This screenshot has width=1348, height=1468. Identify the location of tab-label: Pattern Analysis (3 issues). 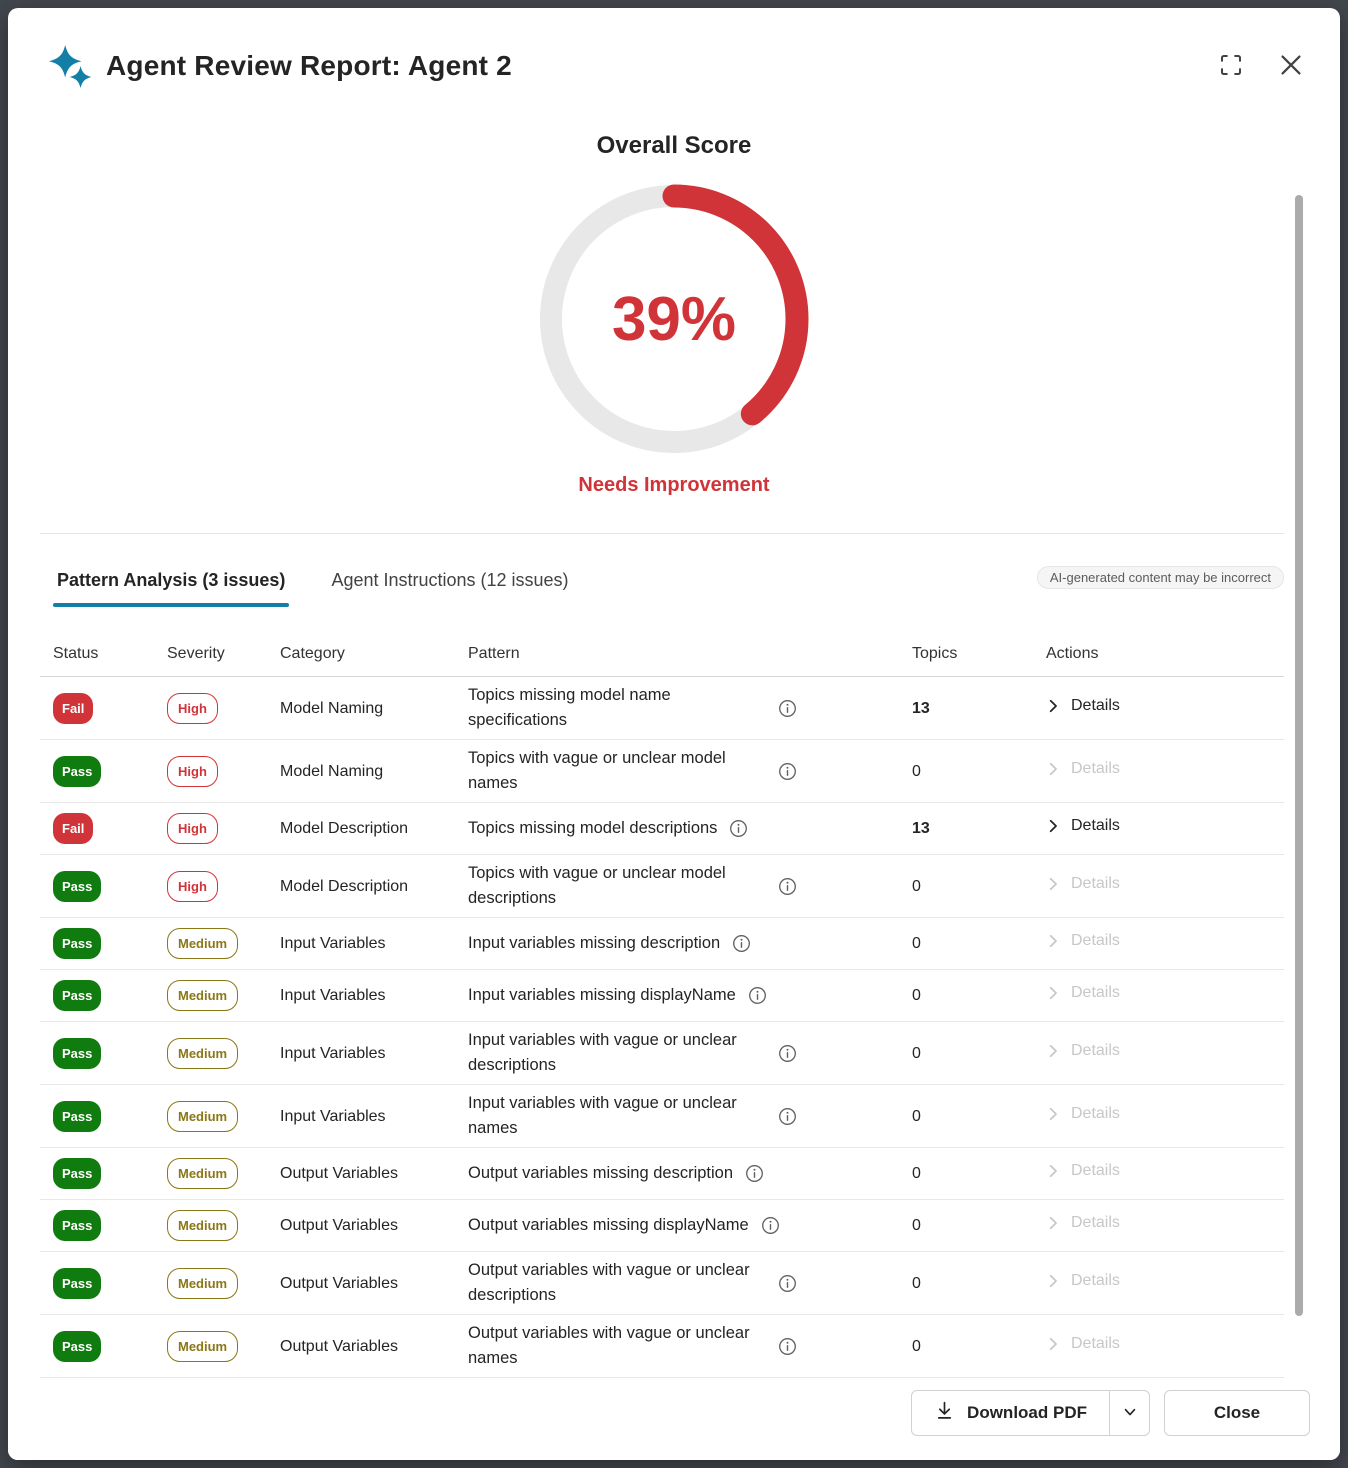
(171, 580).